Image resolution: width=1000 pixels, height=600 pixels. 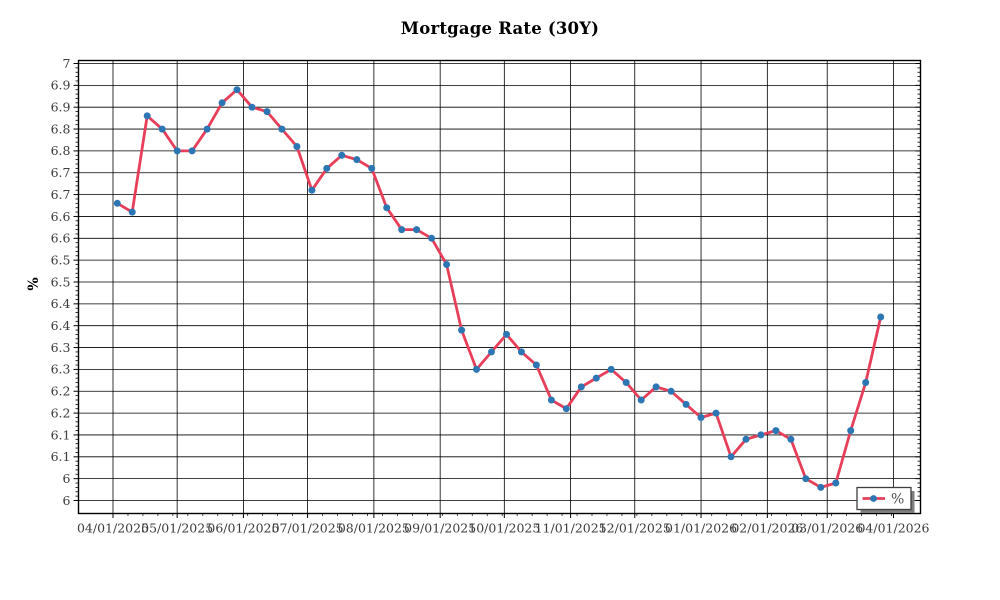 I want to click on y-tick-label: 7, so click(x=67, y=63).